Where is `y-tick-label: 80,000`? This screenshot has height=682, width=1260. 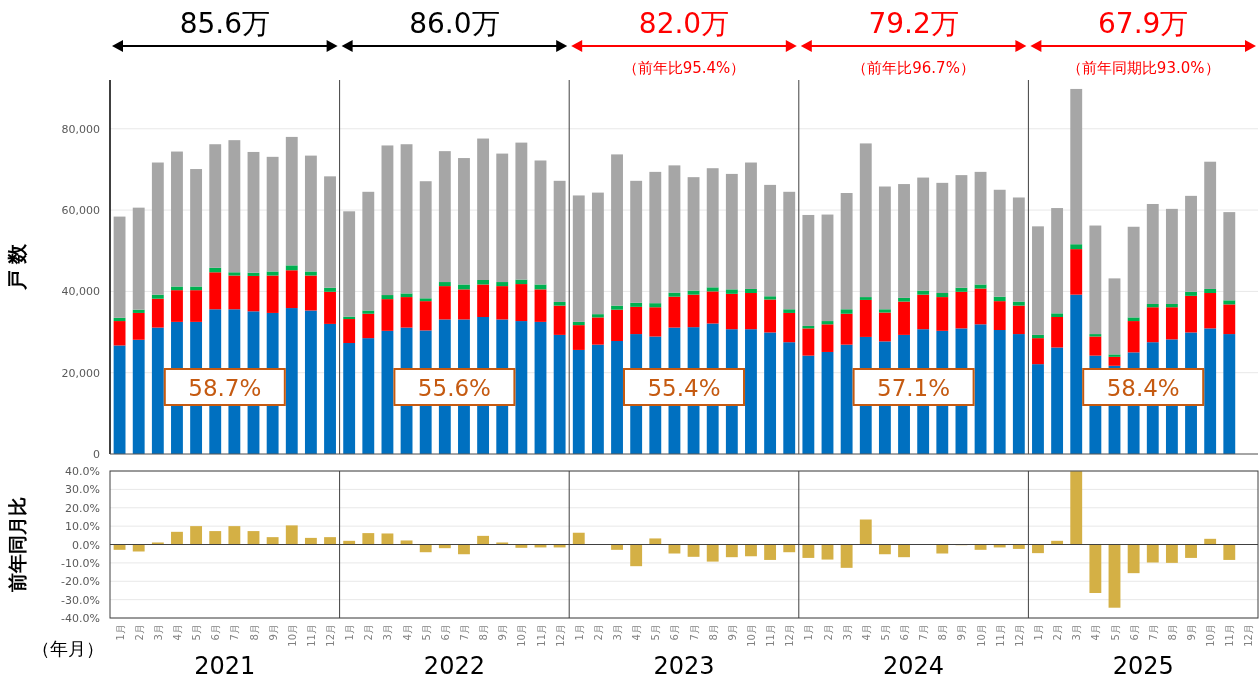
y-tick-label: 80,000 is located at coordinates (80, 129).